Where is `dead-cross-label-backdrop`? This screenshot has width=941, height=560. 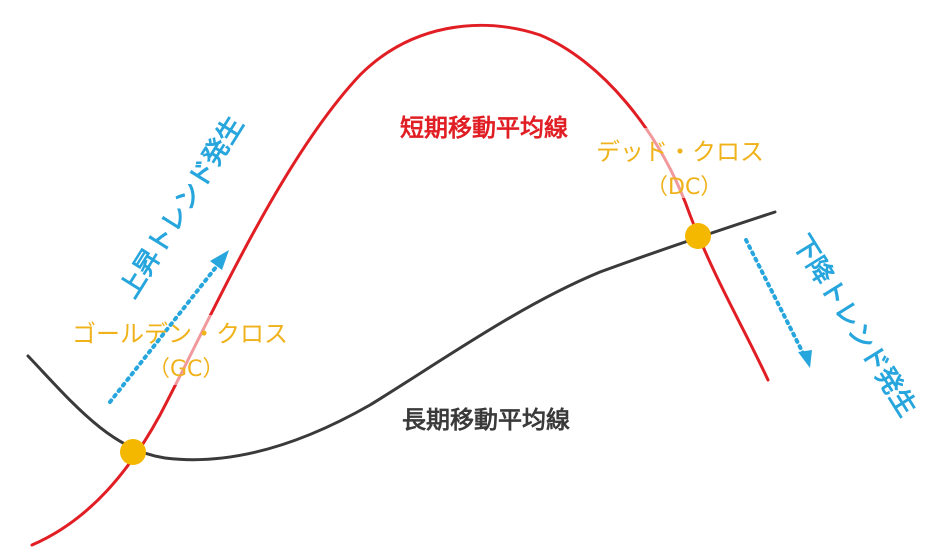
dead-cross-label-backdrop is located at coordinates (687, 163).